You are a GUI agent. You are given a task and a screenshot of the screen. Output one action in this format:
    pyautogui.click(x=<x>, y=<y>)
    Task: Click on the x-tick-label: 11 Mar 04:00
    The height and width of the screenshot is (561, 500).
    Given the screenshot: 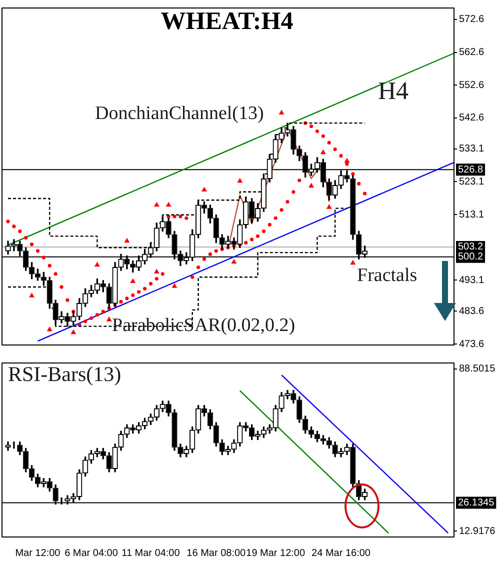 What is the action you would take?
    pyautogui.click(x=151, y=553)
    